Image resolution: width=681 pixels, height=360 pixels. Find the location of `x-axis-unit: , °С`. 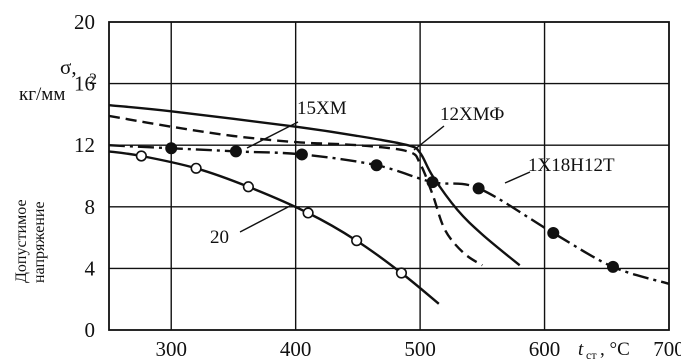

x-axis-unit: , °С is located at coordinates (615, 349).